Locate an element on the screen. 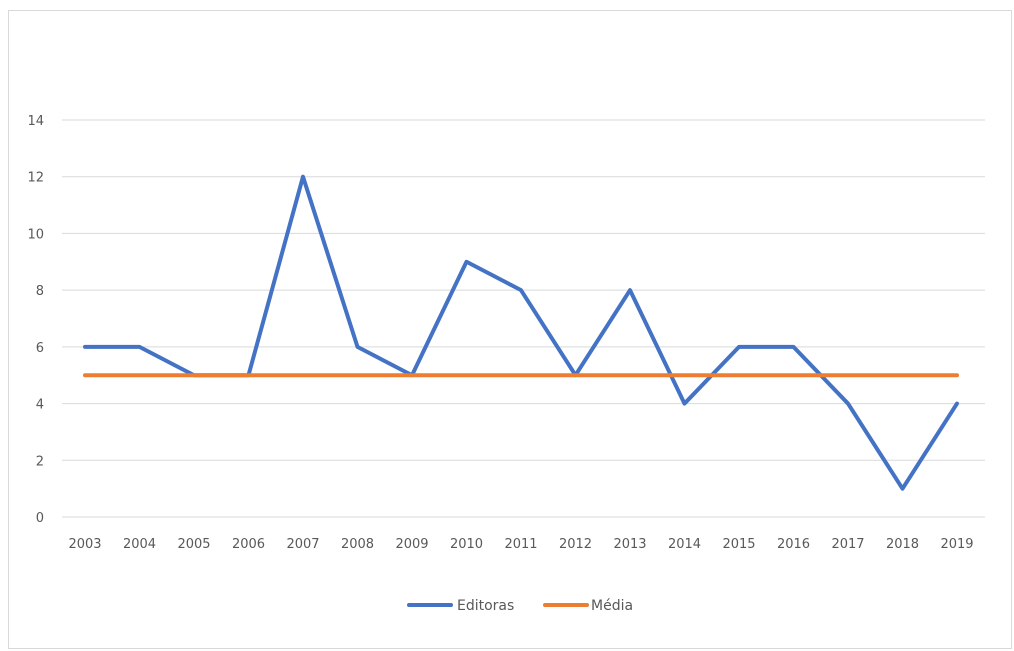 The height and width of the screenshot is (651, 1014). x-tick-label: 2011 is located at coordinates (520, 544).